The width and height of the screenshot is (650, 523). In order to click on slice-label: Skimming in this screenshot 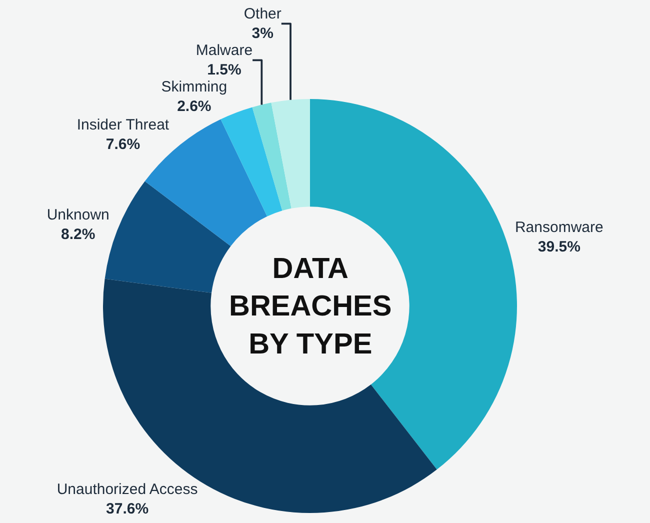, I will do `click(194, 87)`.